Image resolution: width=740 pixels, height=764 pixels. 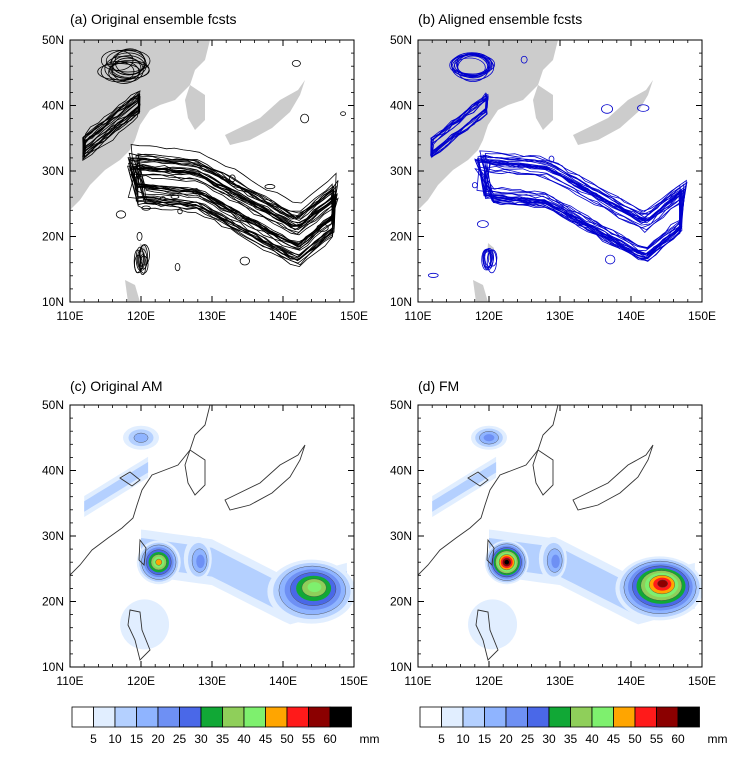 What do you see at coordinates (678, 739) in the screenshot?
I see `colorbar-tick-label: 60` at bounding box center [678, 739].